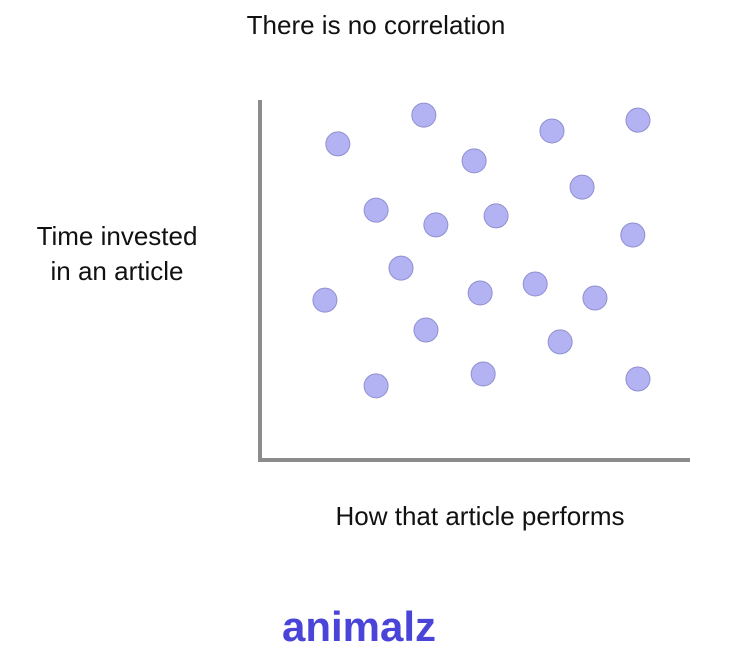 Image resolution: width=735 pixels, height=665 pixels. Describe the element at coordinates (117, 271) in the screenshot. I see `y-axis-label: in an article` at that location.